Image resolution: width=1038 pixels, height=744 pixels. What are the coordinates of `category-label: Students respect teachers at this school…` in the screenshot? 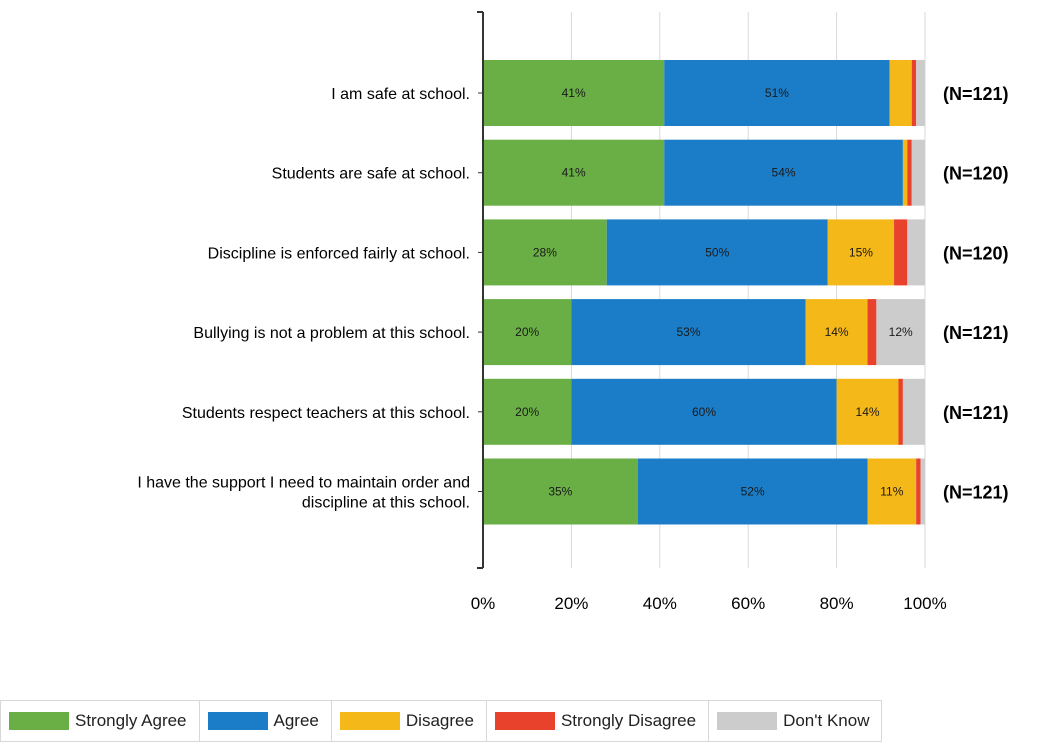 It's located at (326, 413).